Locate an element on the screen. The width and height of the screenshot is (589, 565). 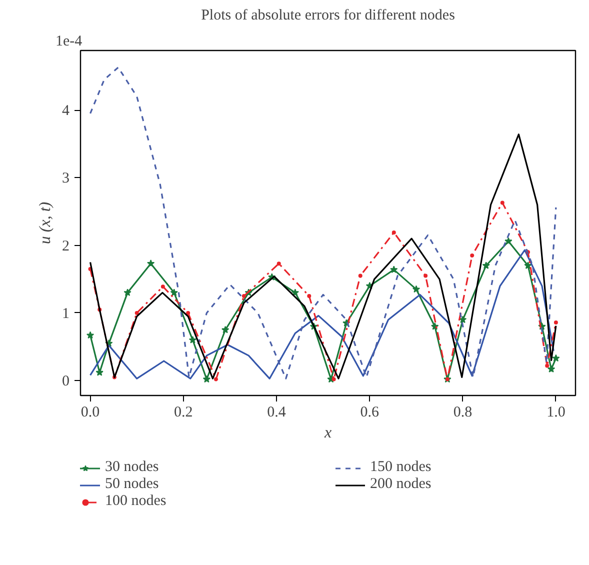
text: 1e-4 is located at coordinates (69, 42).